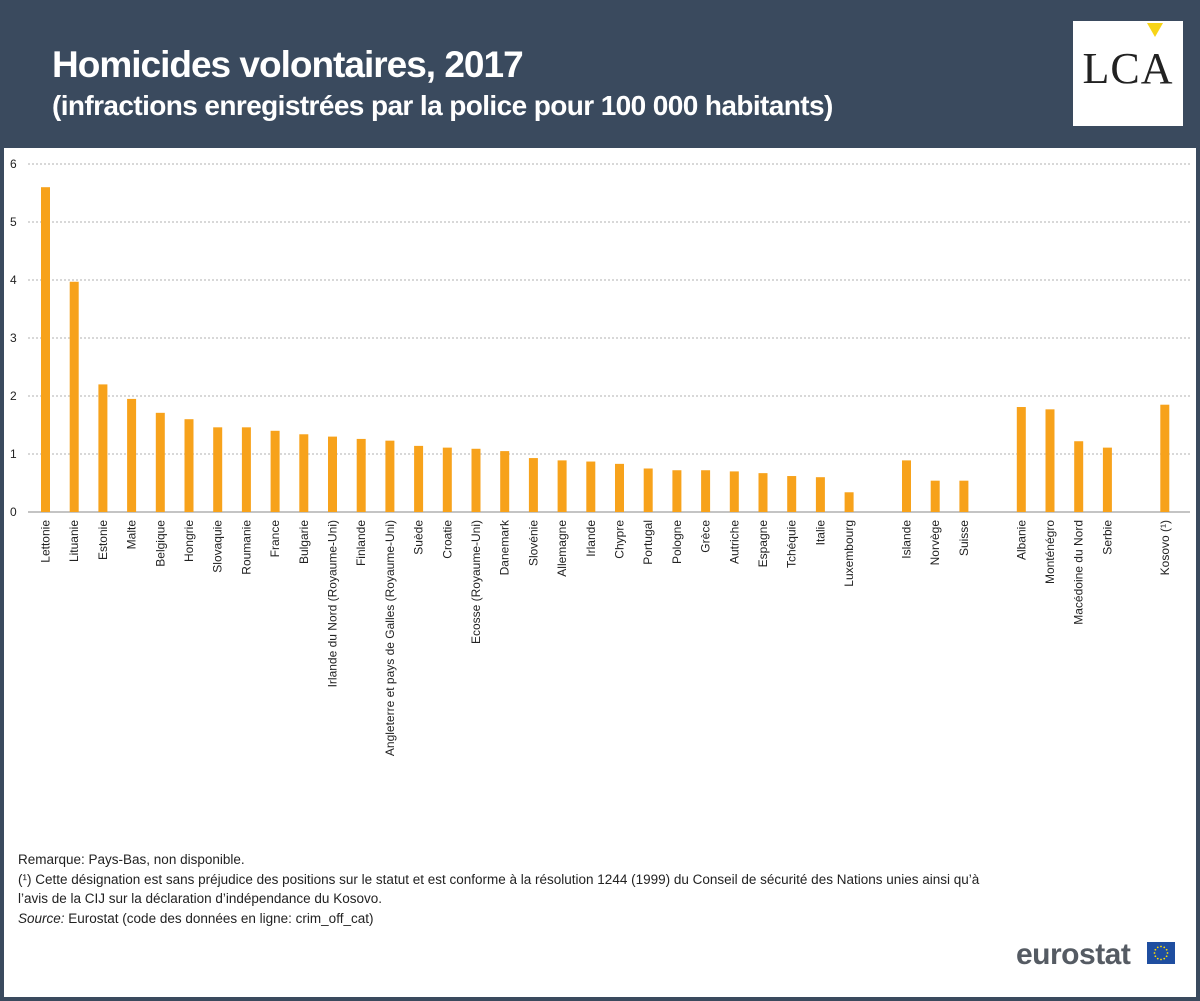 This screenshot has width=1200, height=1001. What do you see at coordinates (333, 603) in the screenshot?
I see `x-tick-label: Irlande du Nord (Royaume-Uni)` at bounding box center [333, 603].